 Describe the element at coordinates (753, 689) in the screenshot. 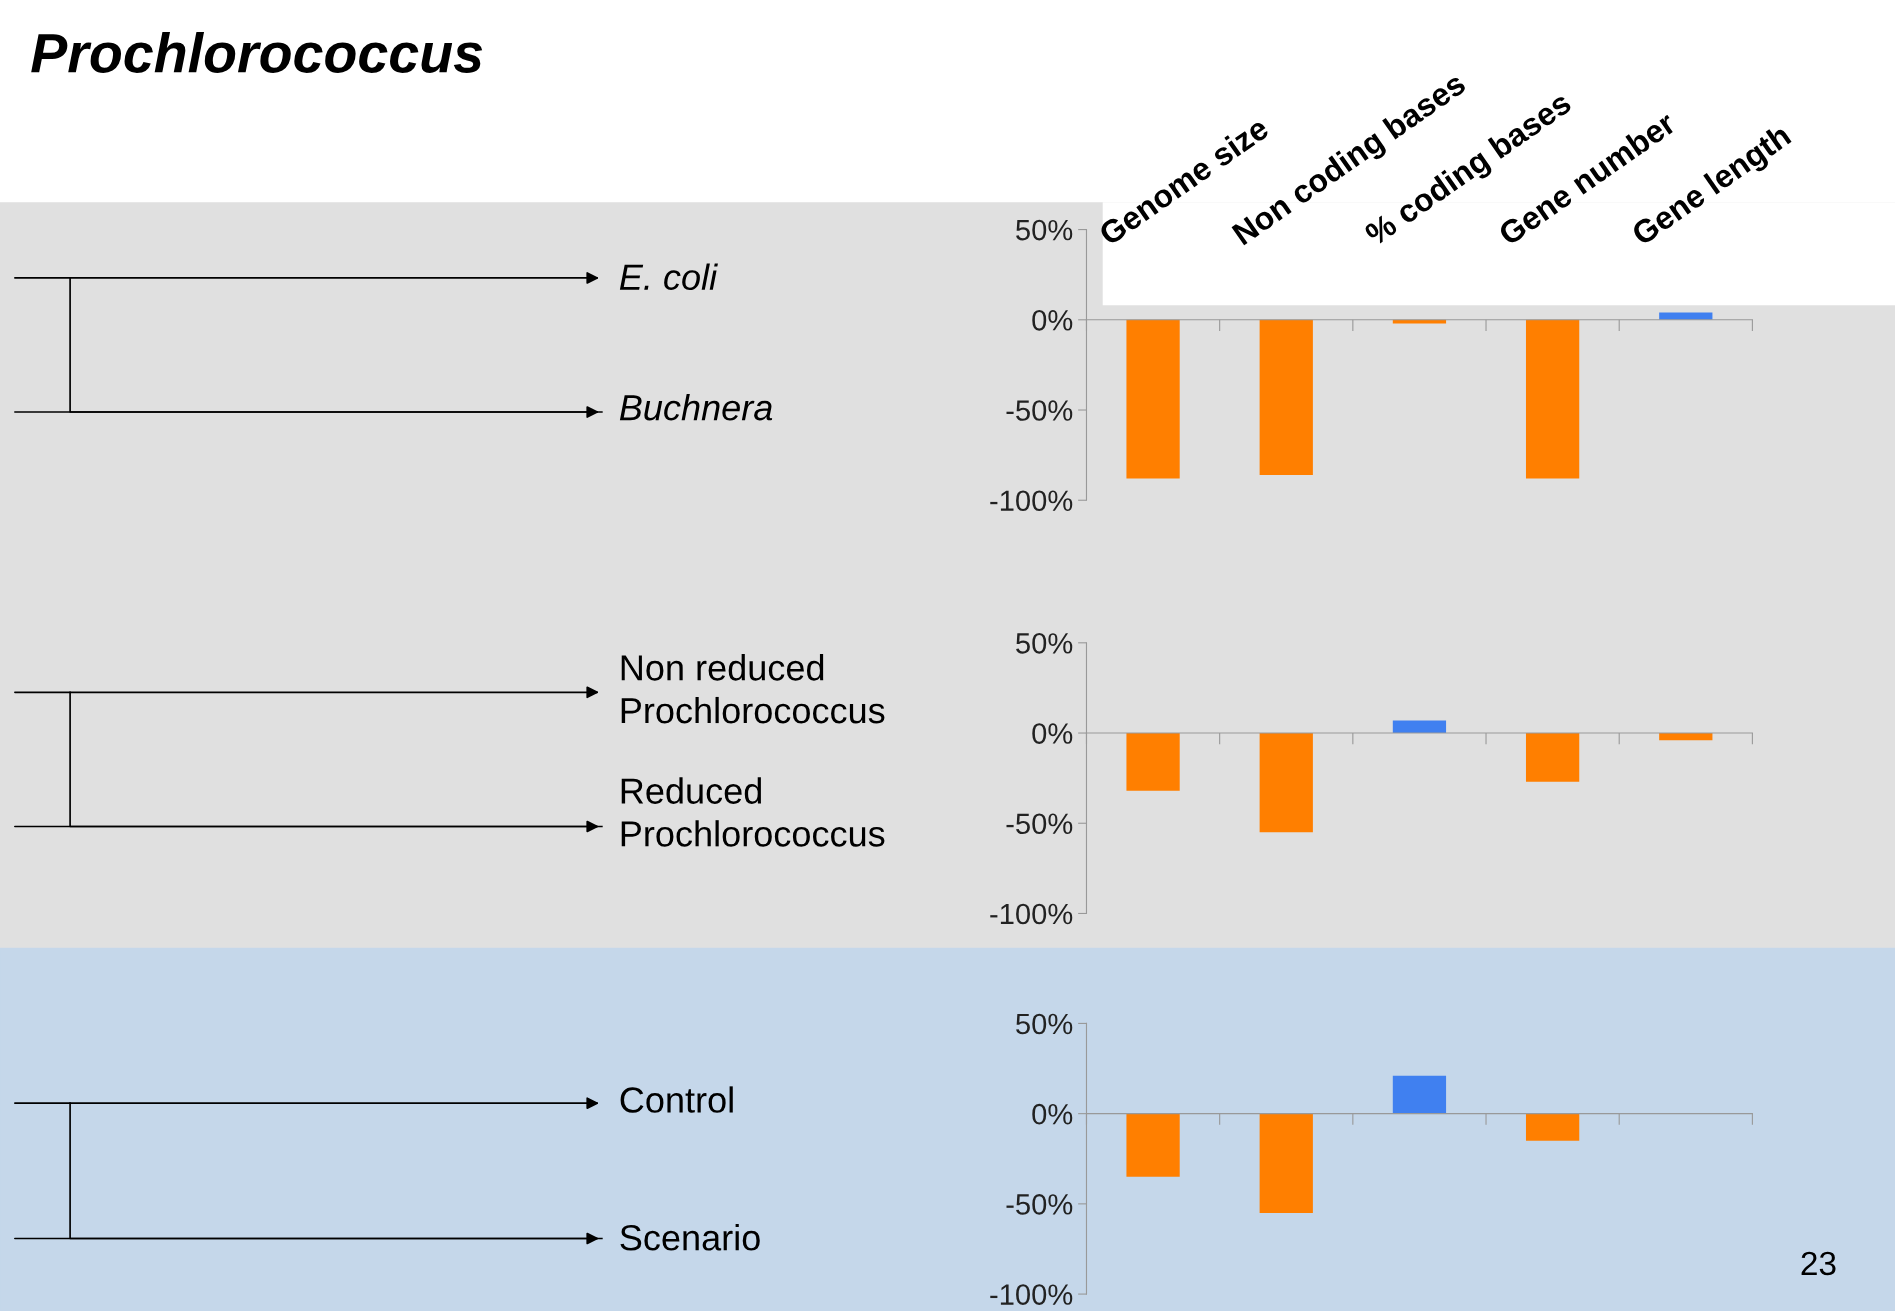

I see `text: Non reduced Prochlorococcus` at that location.